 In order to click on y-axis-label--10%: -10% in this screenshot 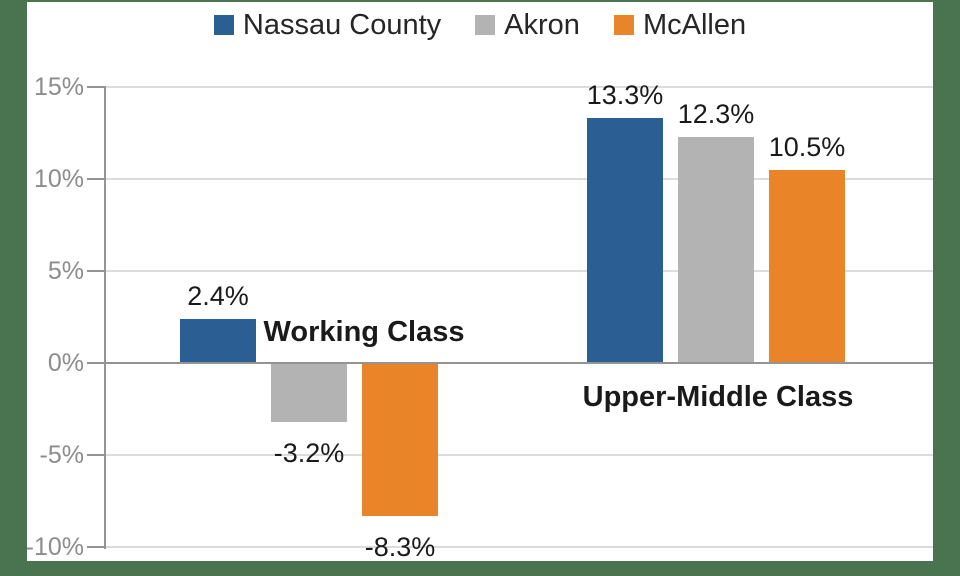, I will do `click(54, 547)`.